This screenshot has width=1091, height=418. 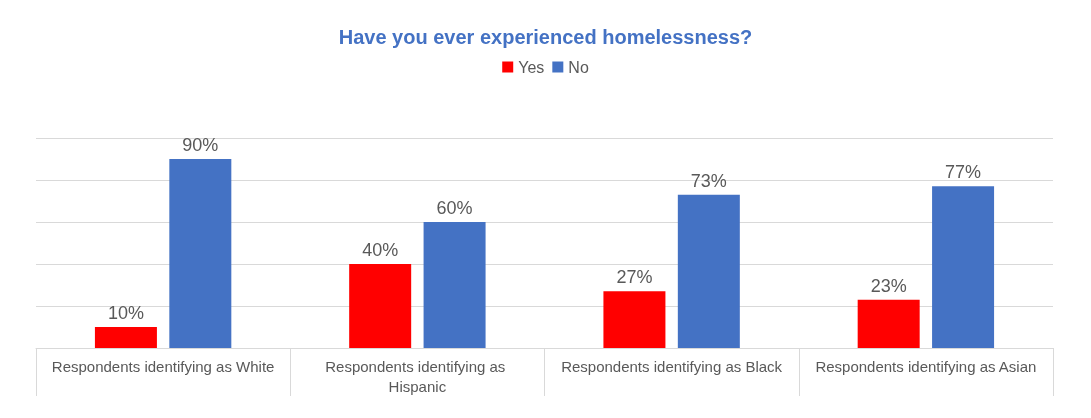 I want to click on legend-label: Yes, so click(x=531, y=67).